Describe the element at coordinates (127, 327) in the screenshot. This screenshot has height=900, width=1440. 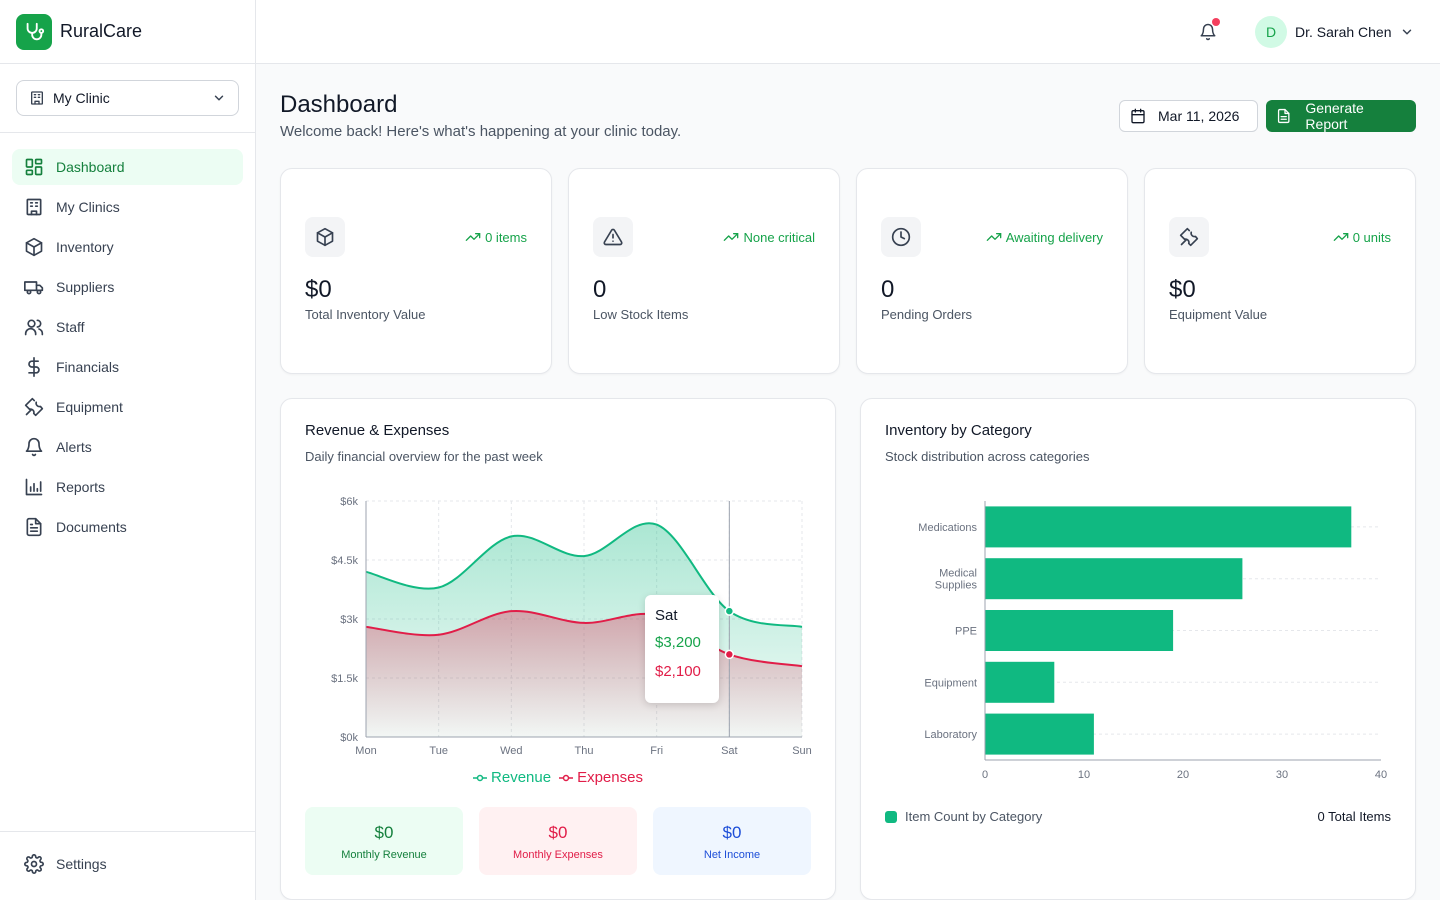
I see `sidebar-item-staff: Staff` at that location.